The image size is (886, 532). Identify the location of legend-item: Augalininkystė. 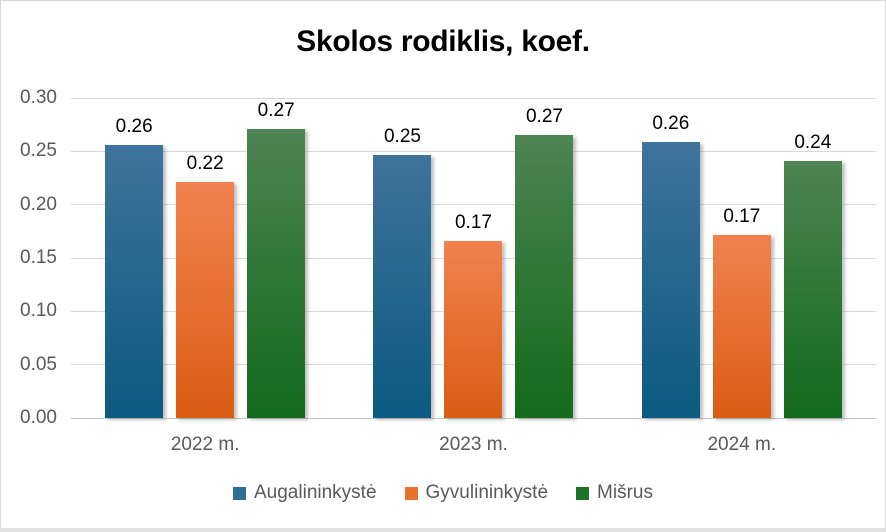
(305, 493).